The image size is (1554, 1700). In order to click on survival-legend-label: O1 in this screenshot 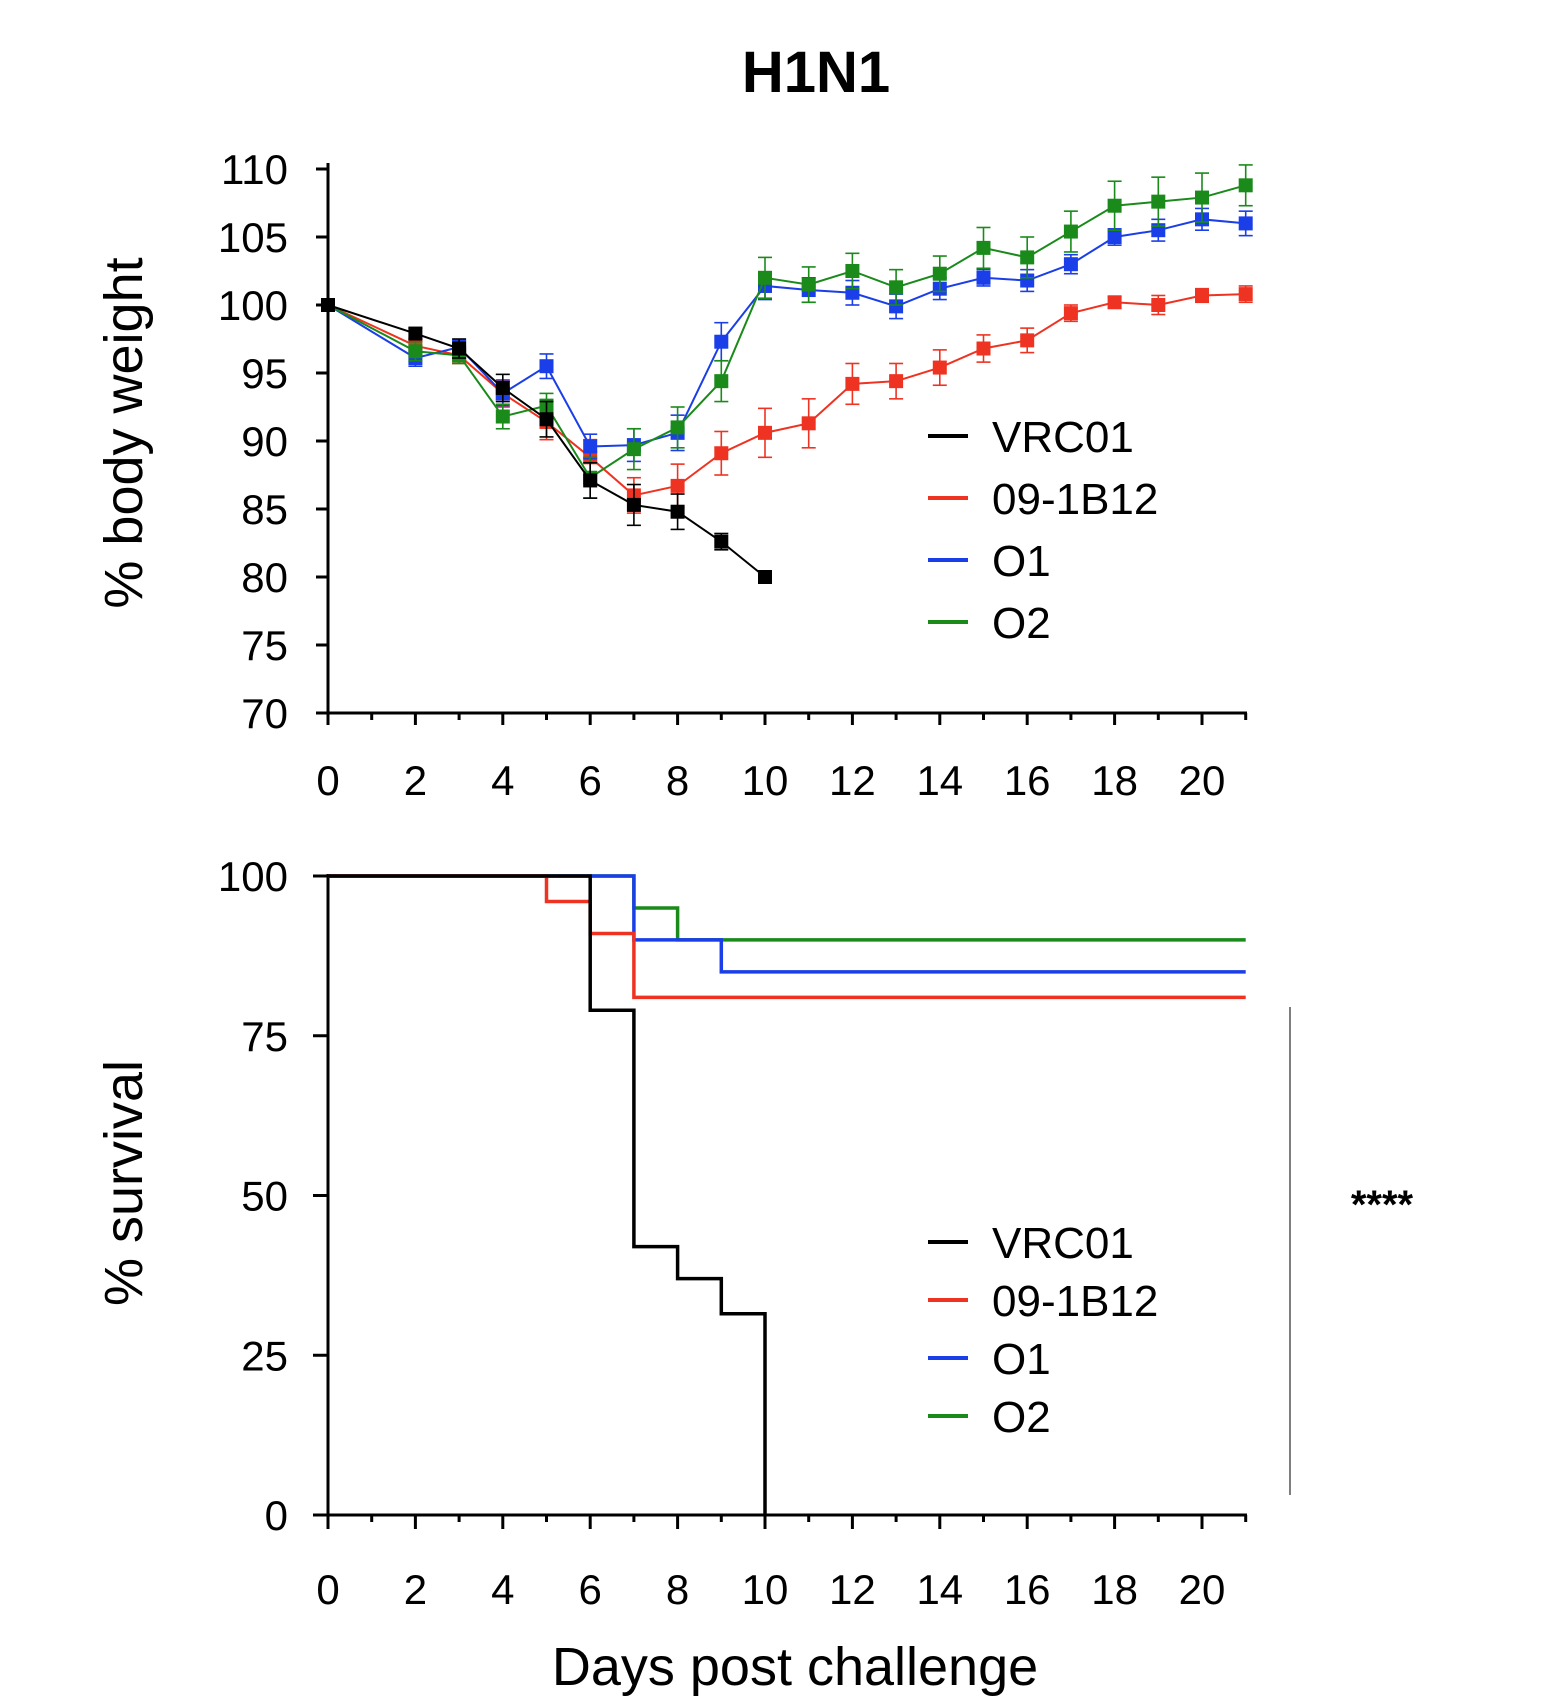, I will do `click(1021, 1359)`.